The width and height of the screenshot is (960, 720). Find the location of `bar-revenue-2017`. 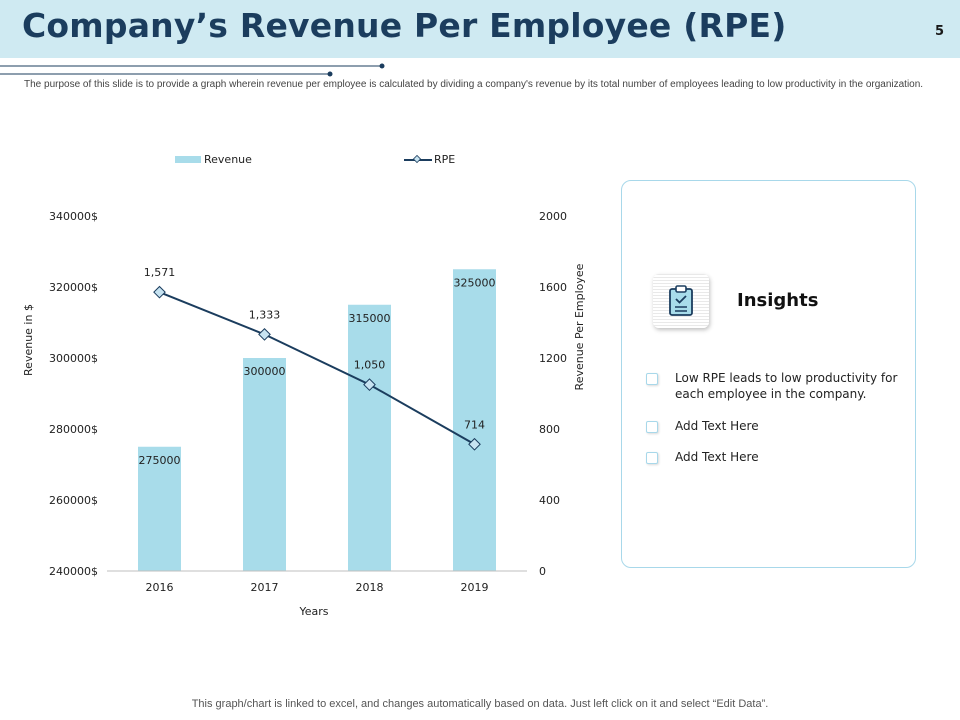

bar-revenue-2017 is located at coordinates (264, 464).